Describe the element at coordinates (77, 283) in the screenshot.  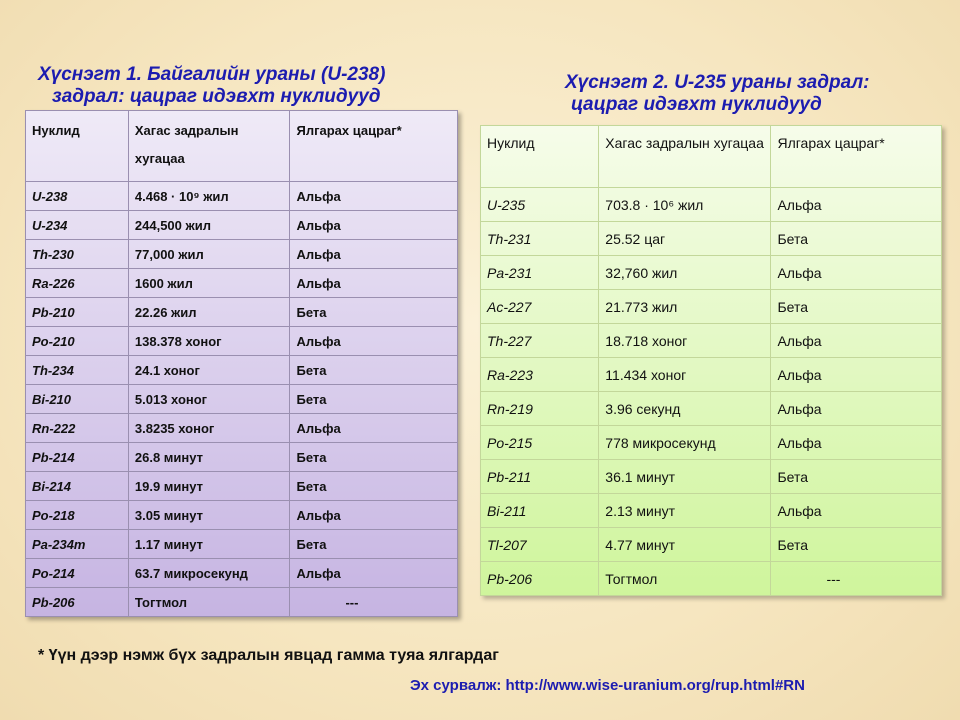
I see `nuclide-cell: Ra-226` at that location.